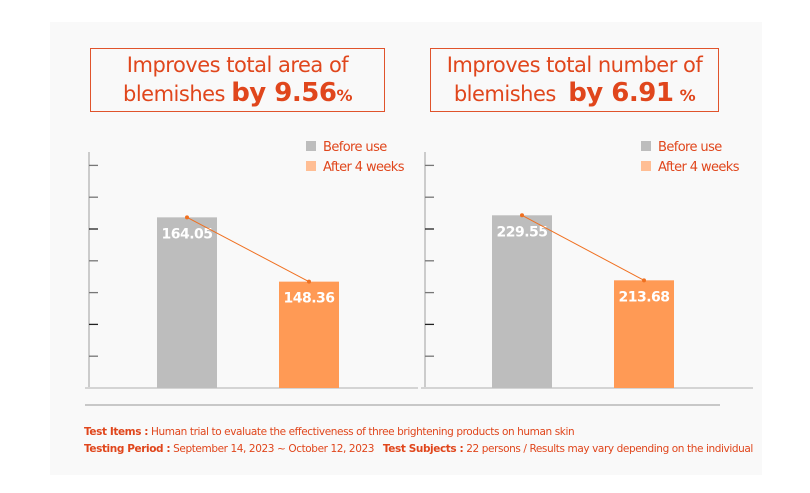 The image size is (810, 493). I want to click on test-subjects-label: Test Subjects :, so click(423, 449).